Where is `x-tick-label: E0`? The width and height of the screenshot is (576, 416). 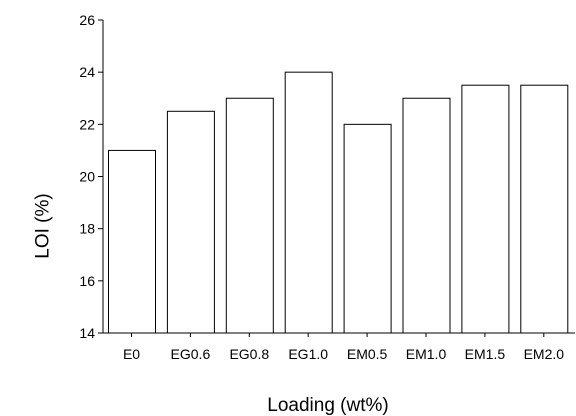 x-tick-label: E0 is located at coordinates (131, 354).